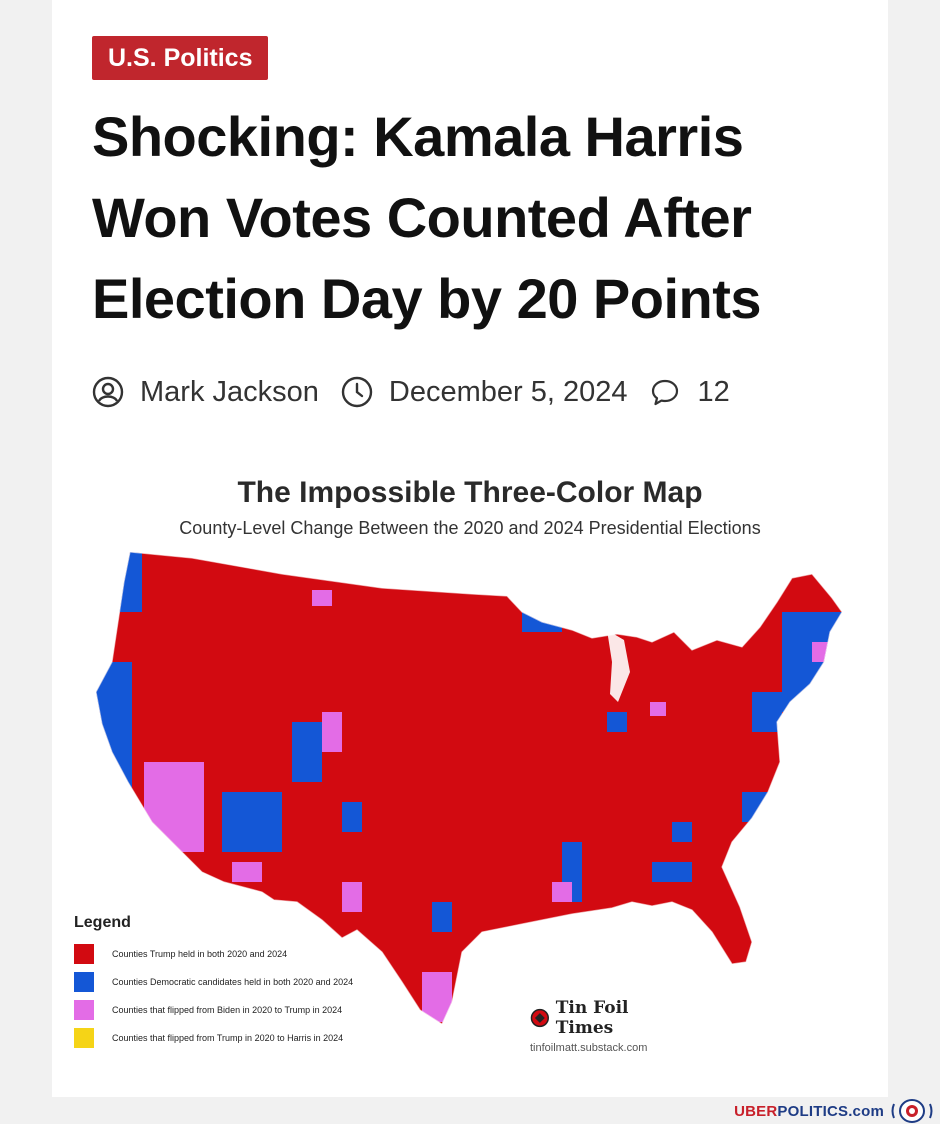 This screenshot has width=940, height=1124. I want to click on watermark-part-3: .com, so click(866, 1111).